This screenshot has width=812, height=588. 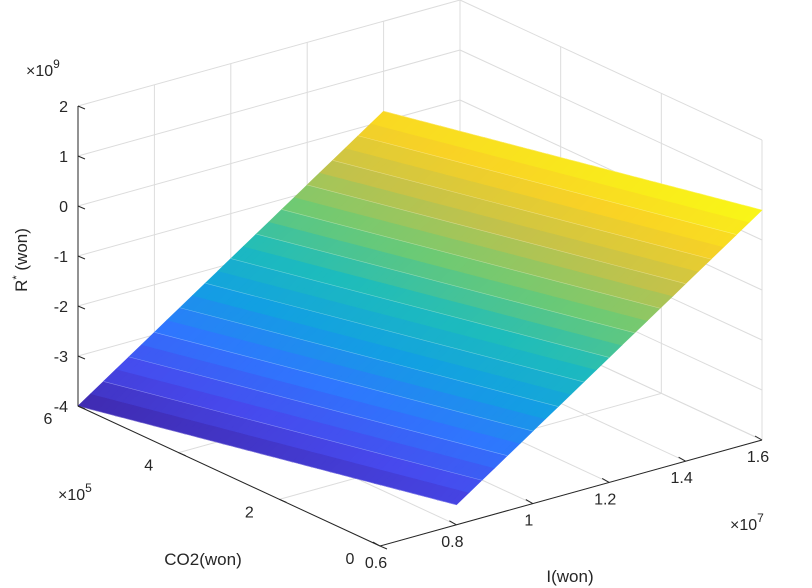 What do you see at coordinates (63, 157) in the screenshot?
I see `z-tick-label: 1` at bounding box center [63, 157].